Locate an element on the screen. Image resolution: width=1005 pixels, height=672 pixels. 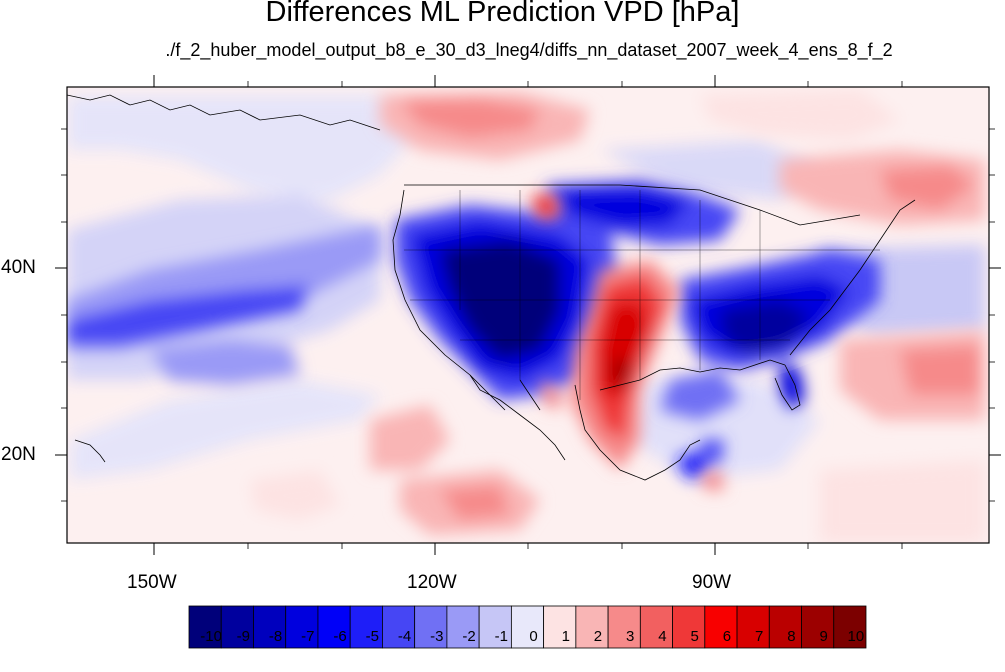
colorbar is located at coordinates (527, 627).